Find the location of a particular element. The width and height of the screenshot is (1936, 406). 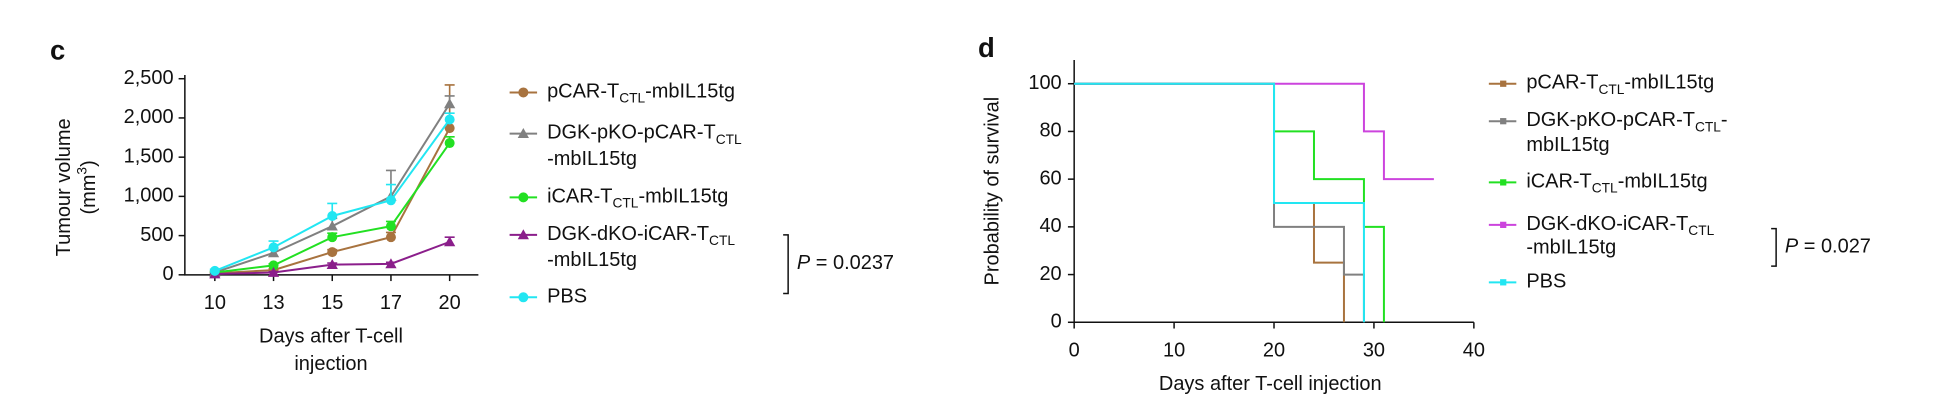

x-axis-label: injection is located at coordinates (330, 364).